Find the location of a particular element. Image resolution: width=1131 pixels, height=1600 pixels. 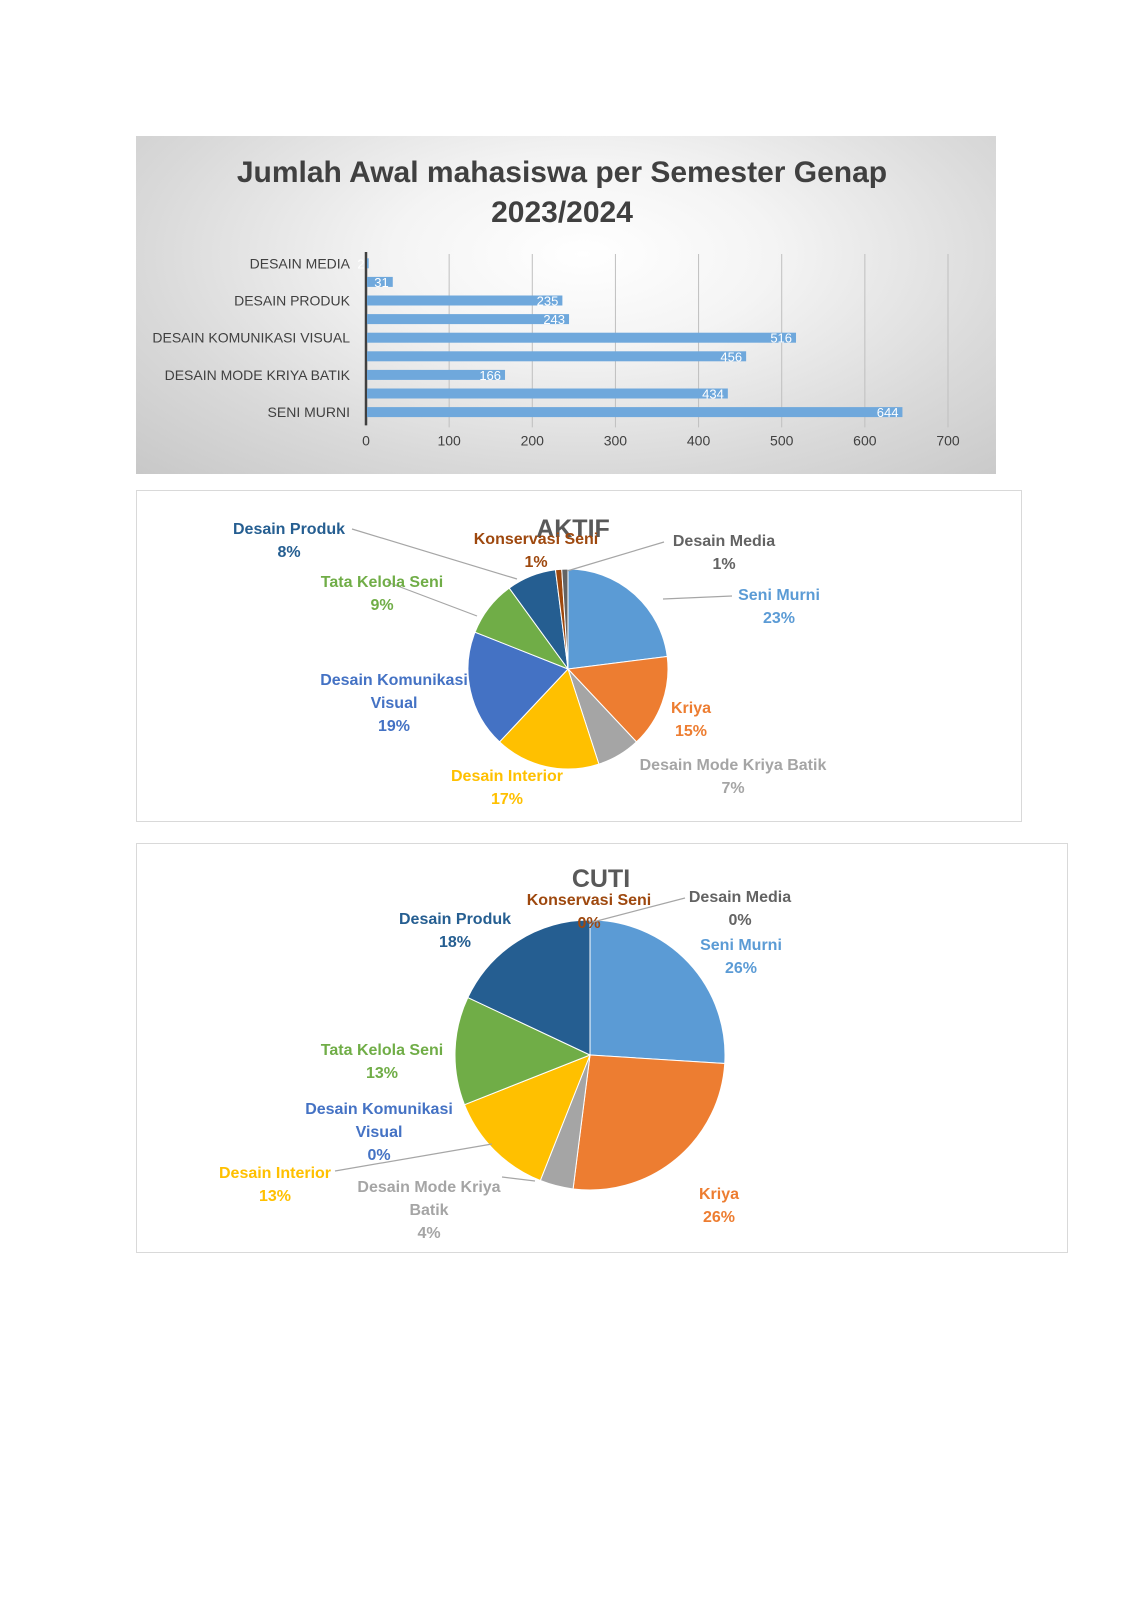

bar-data-label: 235 is located at coordinates (548, 301).